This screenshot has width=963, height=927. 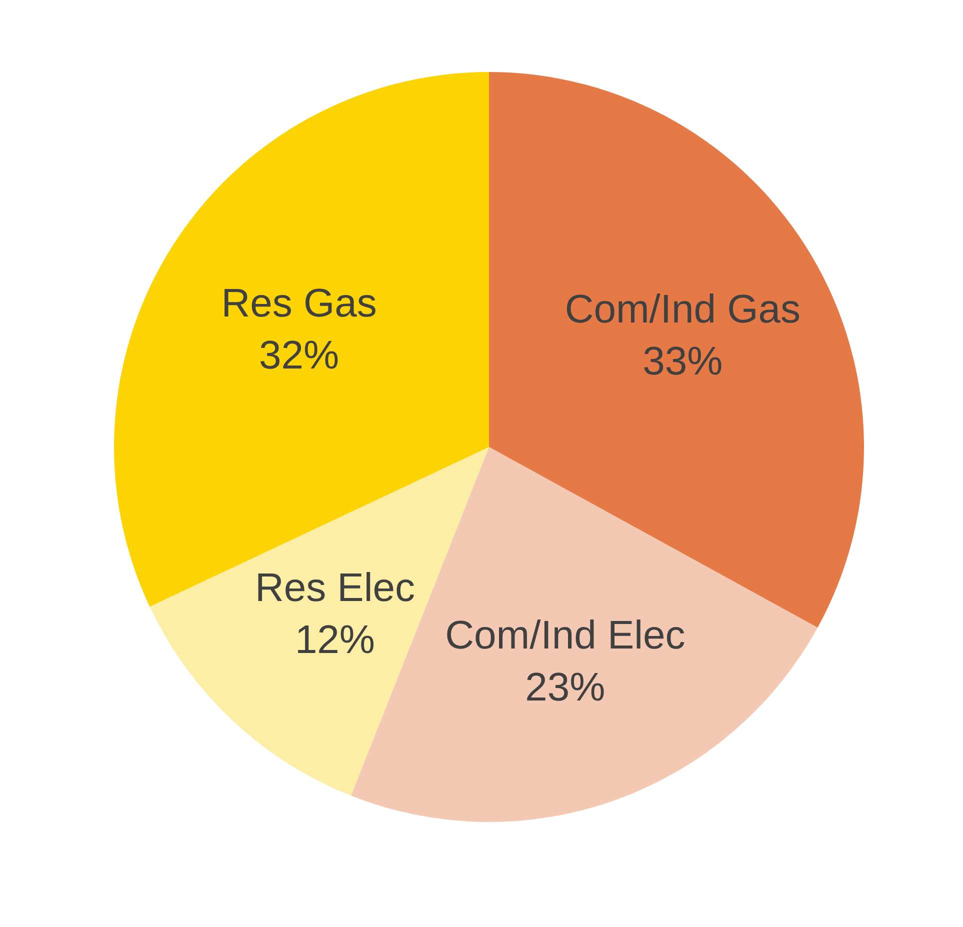 I want to click on slice-label: Com/Ind Elec, so click(x=565, y=636).